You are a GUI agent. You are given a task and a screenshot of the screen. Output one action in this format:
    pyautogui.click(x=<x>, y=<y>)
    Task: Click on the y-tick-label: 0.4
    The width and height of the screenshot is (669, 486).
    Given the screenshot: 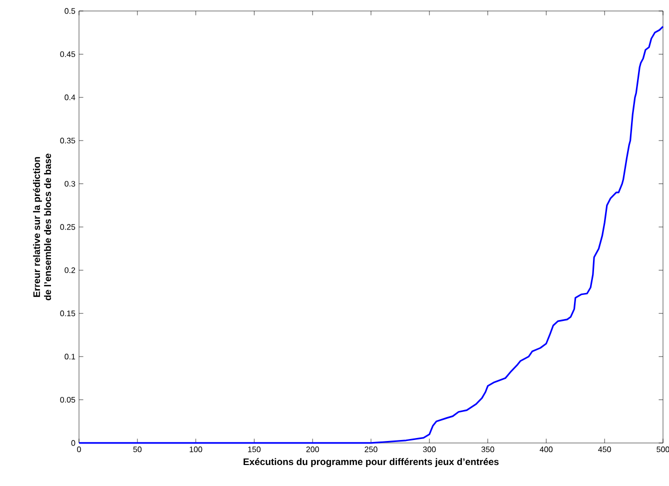 What is the action you would take?
    pyautogui.click(x=70, y=97)
    